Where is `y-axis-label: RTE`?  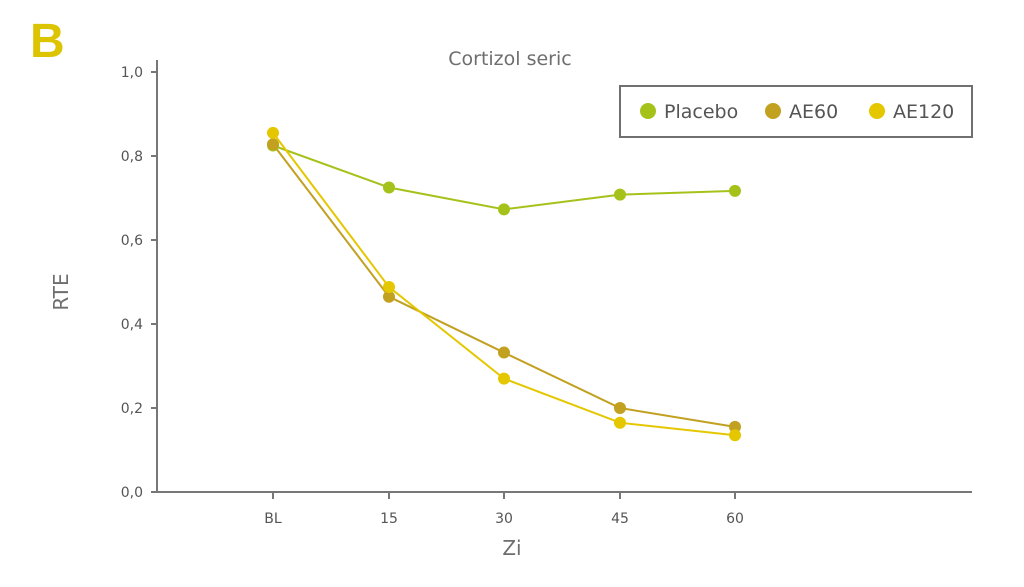 y-axis-label: RTE is located at coordinates (61, 291).